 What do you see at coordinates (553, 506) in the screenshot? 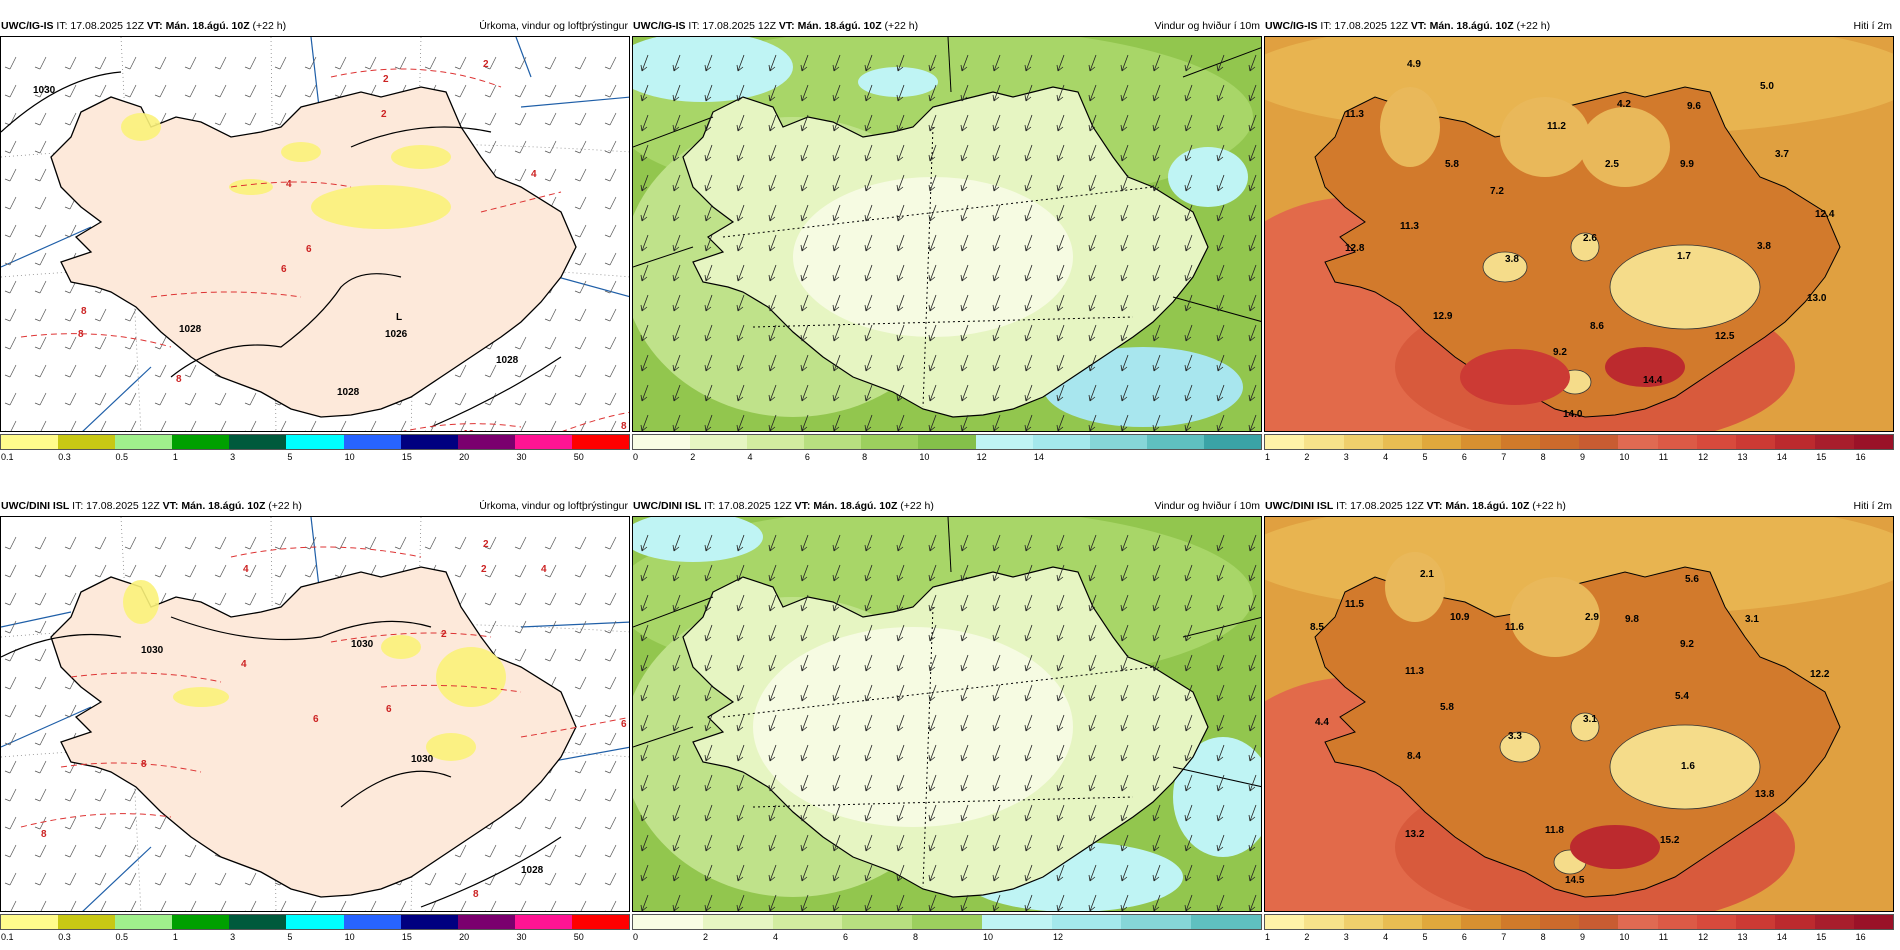
I see `panel-title: Úrkoma, vindur og loftþrýstingur` at bounding box center [553, 506].